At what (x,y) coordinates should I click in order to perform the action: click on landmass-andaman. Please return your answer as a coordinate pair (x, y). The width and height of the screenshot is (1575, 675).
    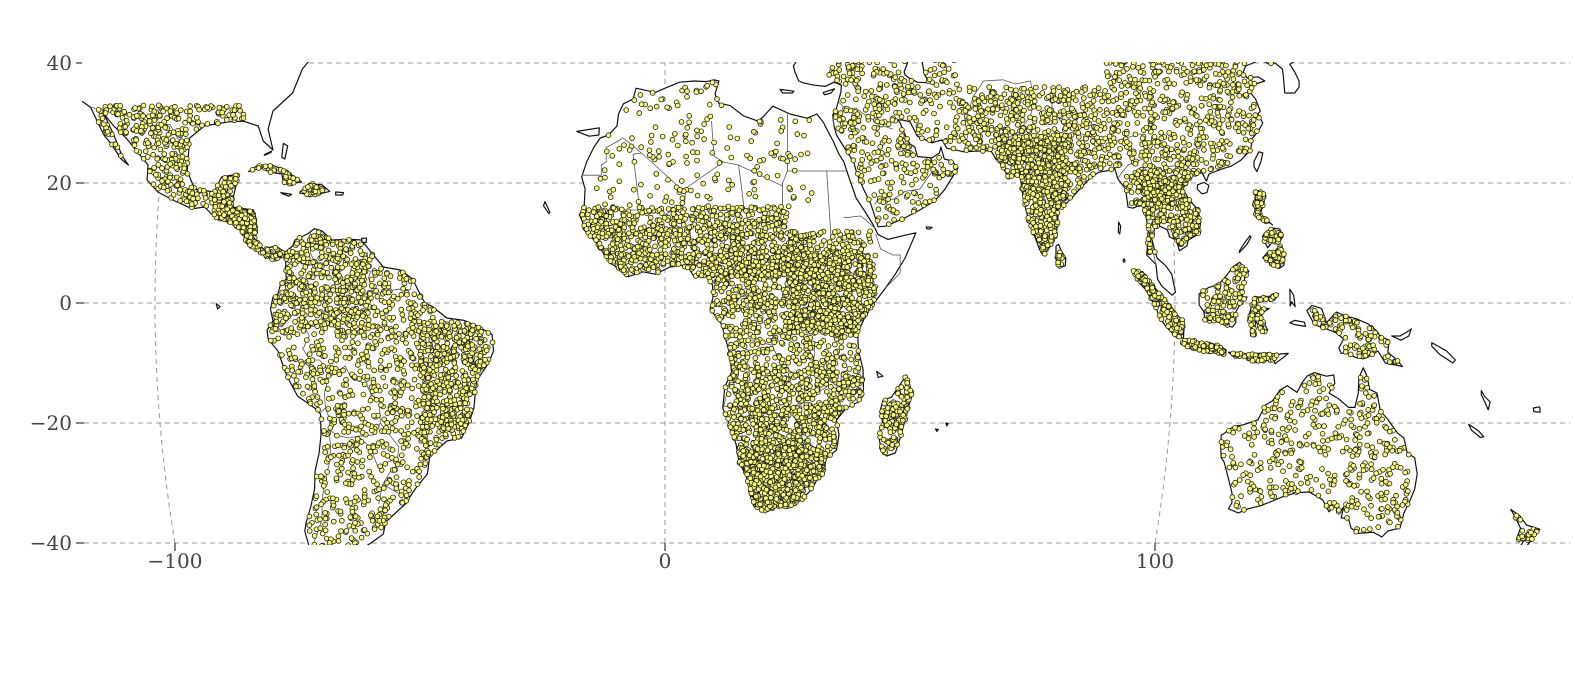
    Looking at the image, I should click on (1119, 228).